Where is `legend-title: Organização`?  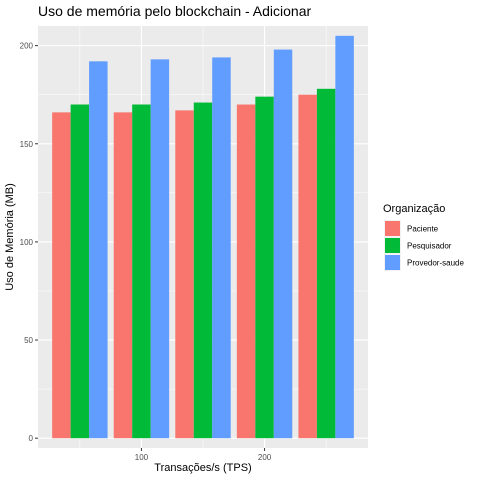 legend-title: Organização is located at coordinates (414, 209).